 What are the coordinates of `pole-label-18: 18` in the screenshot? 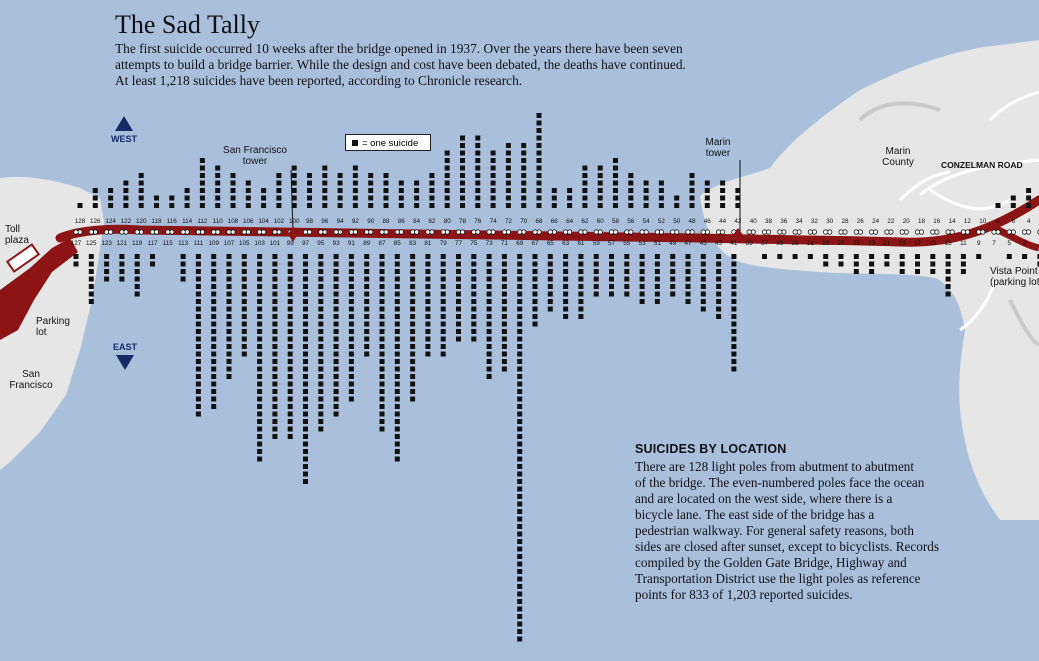 It's located at (922, 221).